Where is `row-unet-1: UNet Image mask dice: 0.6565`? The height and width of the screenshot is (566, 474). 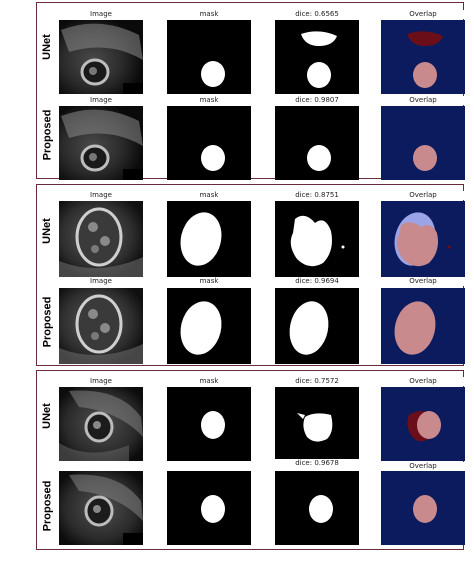 row-unet-1: UNet Image mask dice: 0.6565 is located at coordinates (251, 48).